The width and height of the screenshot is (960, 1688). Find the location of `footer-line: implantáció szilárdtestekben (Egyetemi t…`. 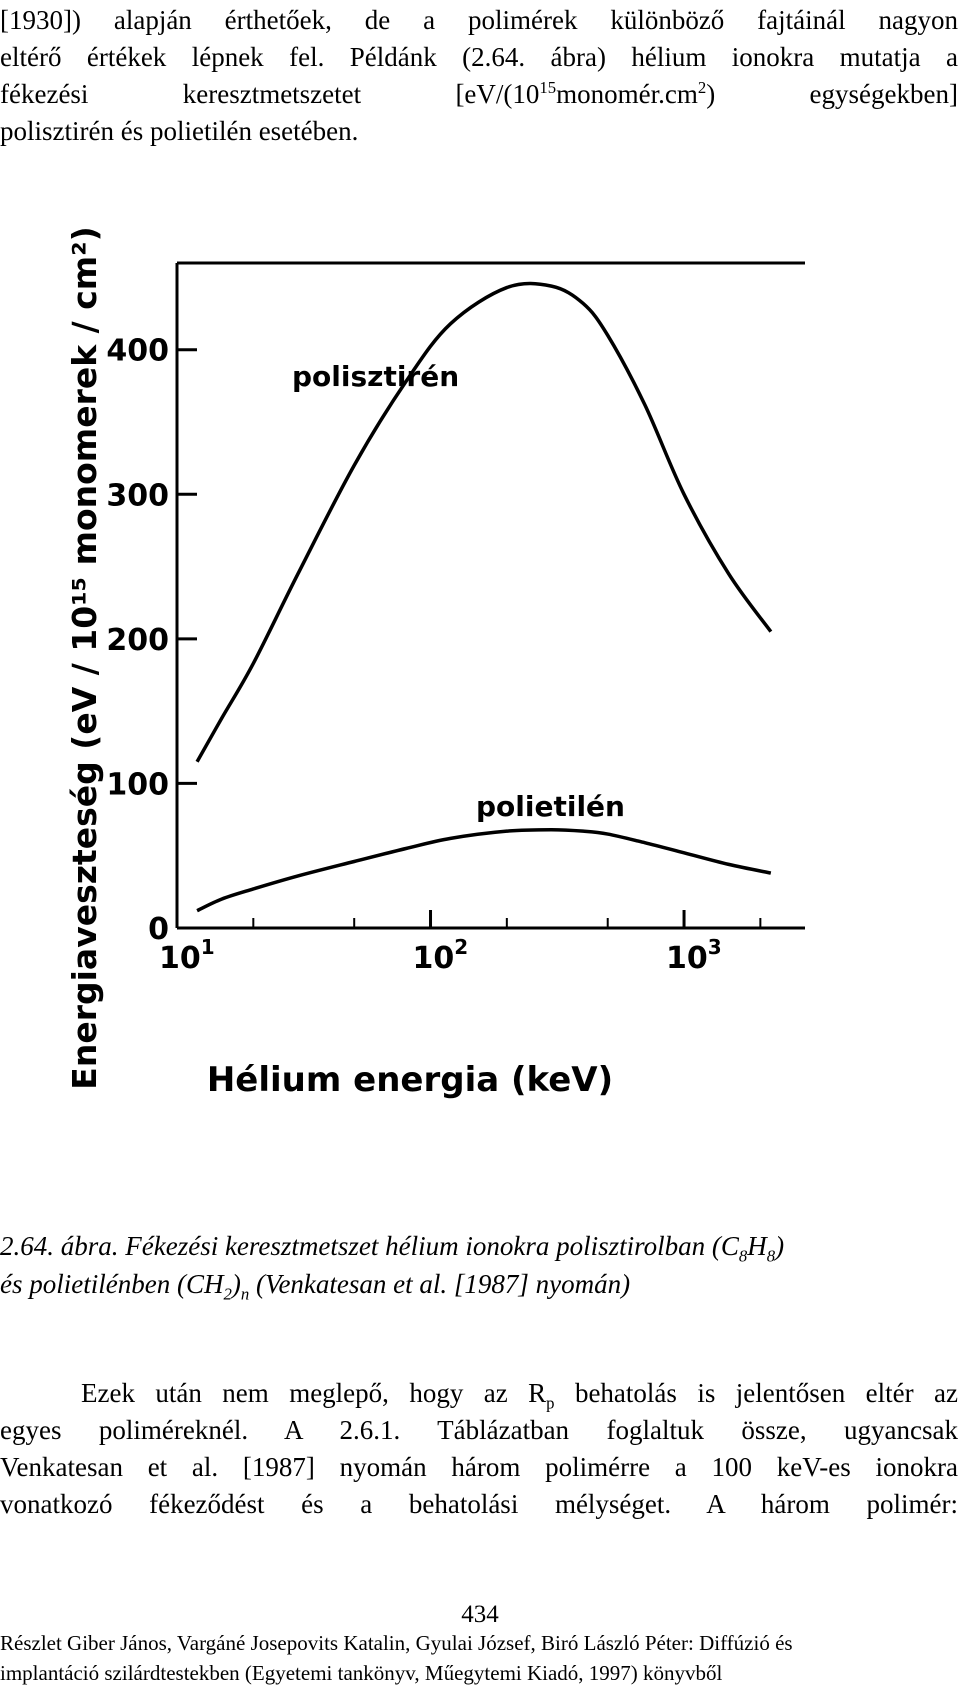

footer-line: implantáció szilárdtestekben (Egyetemi t… is located at coordinates (361, 1673).